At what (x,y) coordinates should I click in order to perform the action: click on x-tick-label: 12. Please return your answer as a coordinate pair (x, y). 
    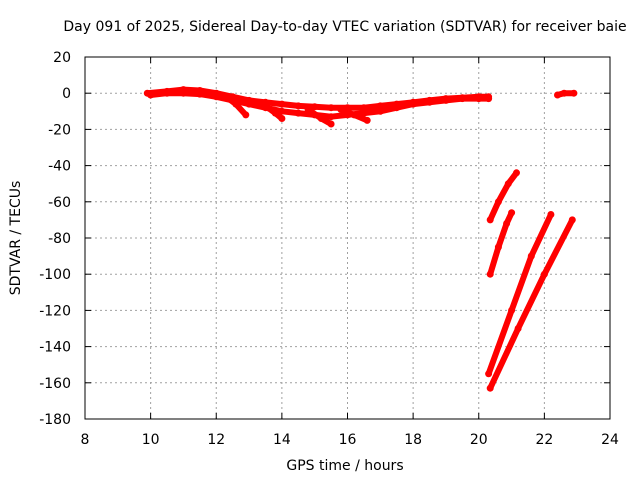
    Looking at the image, I should click on (216, 440).